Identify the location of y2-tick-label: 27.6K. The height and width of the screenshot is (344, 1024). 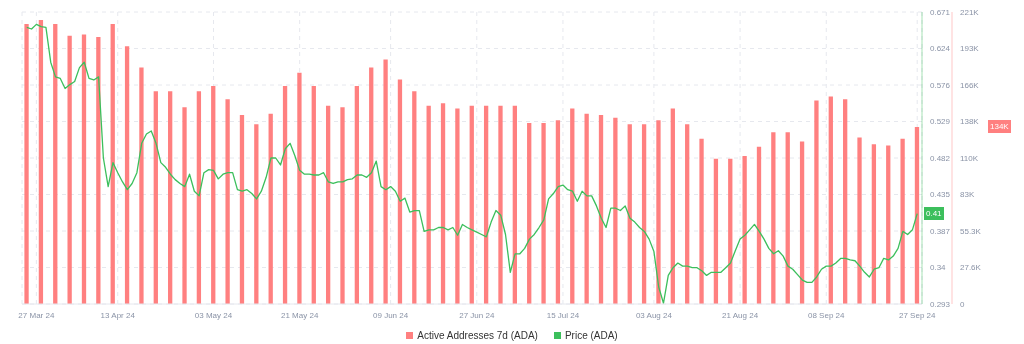
(971, 268).